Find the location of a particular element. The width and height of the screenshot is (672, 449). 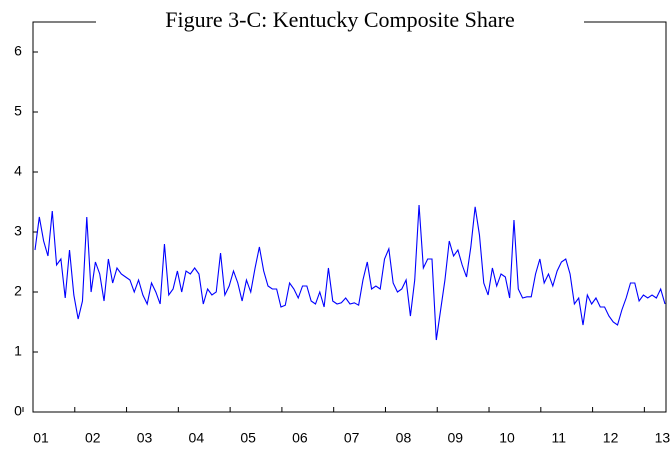

x-tick-label: 09 is located at coordinates (455, 438).